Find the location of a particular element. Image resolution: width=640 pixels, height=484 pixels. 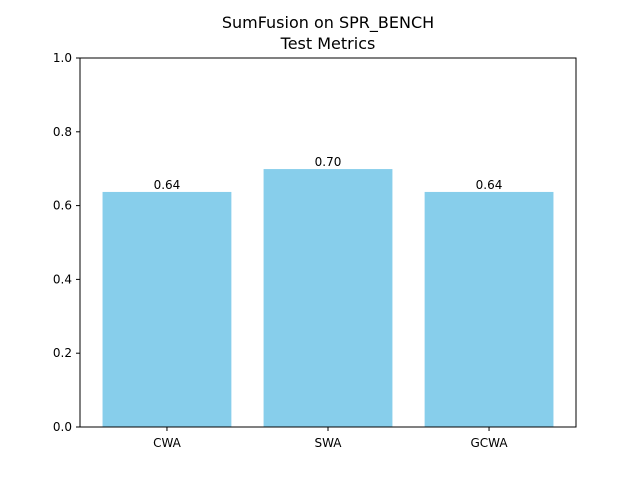

chart-title: SumFusion on SPR_BENCH Test Metrics is located at coordinates (328, 33).